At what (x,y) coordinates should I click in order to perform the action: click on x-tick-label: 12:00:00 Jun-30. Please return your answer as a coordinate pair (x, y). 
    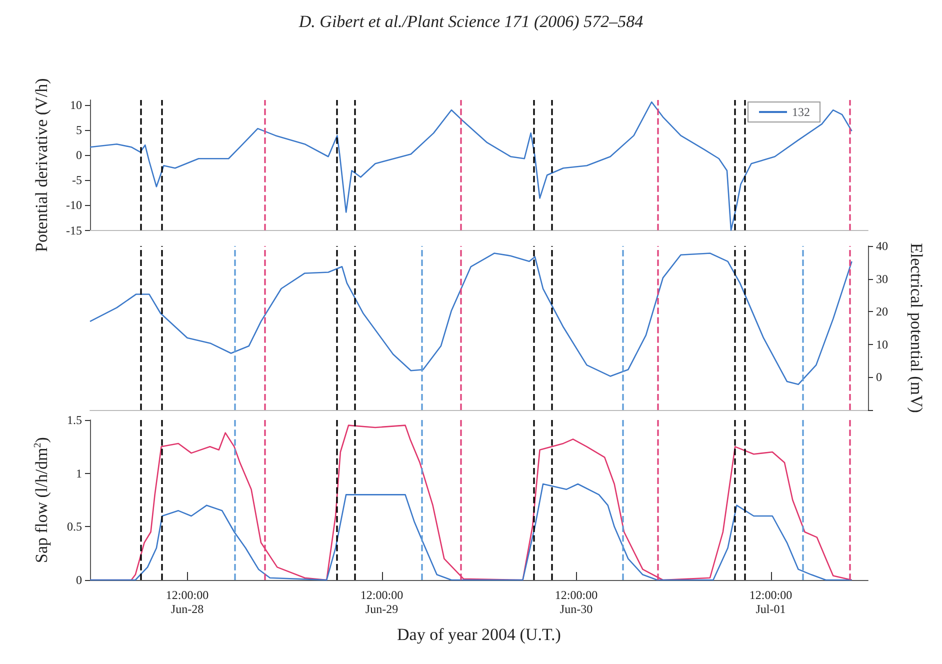
    Looking at the image, I should click on (576, 602).